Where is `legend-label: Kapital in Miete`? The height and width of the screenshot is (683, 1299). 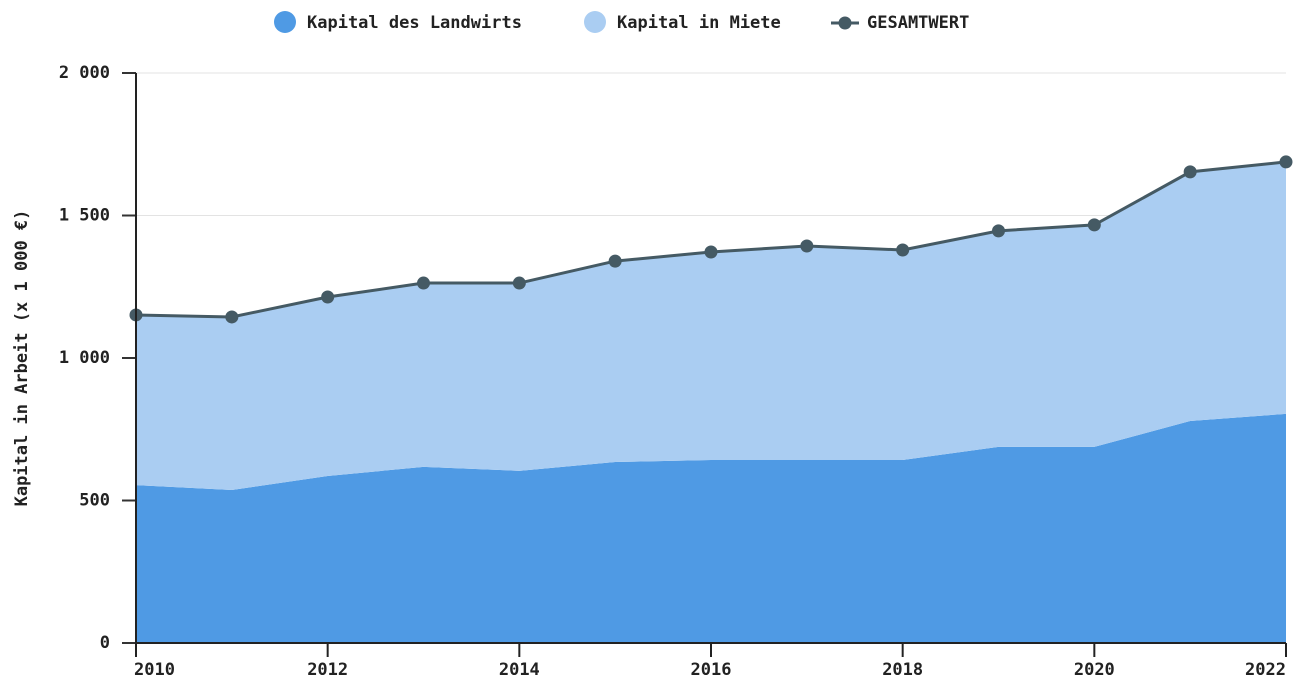
legend-label: Kapital in Miete is located at coordinates (699, 23).